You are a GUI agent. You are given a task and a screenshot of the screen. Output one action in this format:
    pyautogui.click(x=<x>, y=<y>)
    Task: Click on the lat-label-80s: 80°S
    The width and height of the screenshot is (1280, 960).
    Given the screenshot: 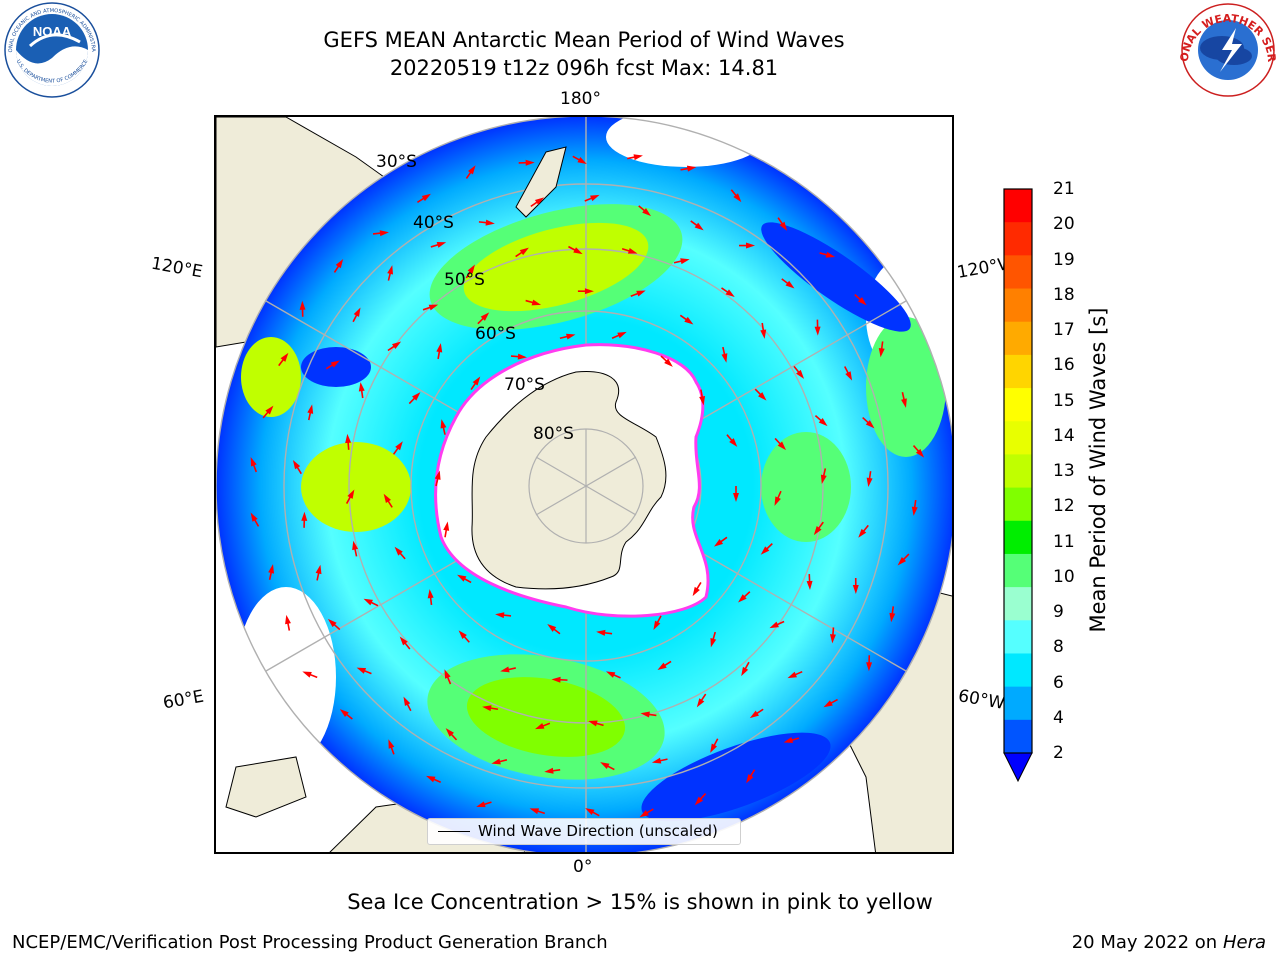 What is the action you would take?
    pyautogui.click(x=553, y=434)
    